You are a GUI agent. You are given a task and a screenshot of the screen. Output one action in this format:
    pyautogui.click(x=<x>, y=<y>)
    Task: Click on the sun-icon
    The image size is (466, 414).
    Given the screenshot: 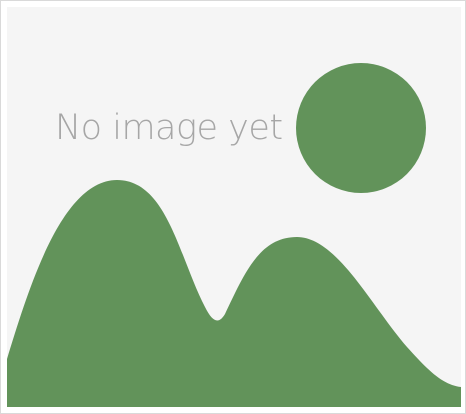 What is the action you would take?
    pyautogui.click(x=361, y=128)
    